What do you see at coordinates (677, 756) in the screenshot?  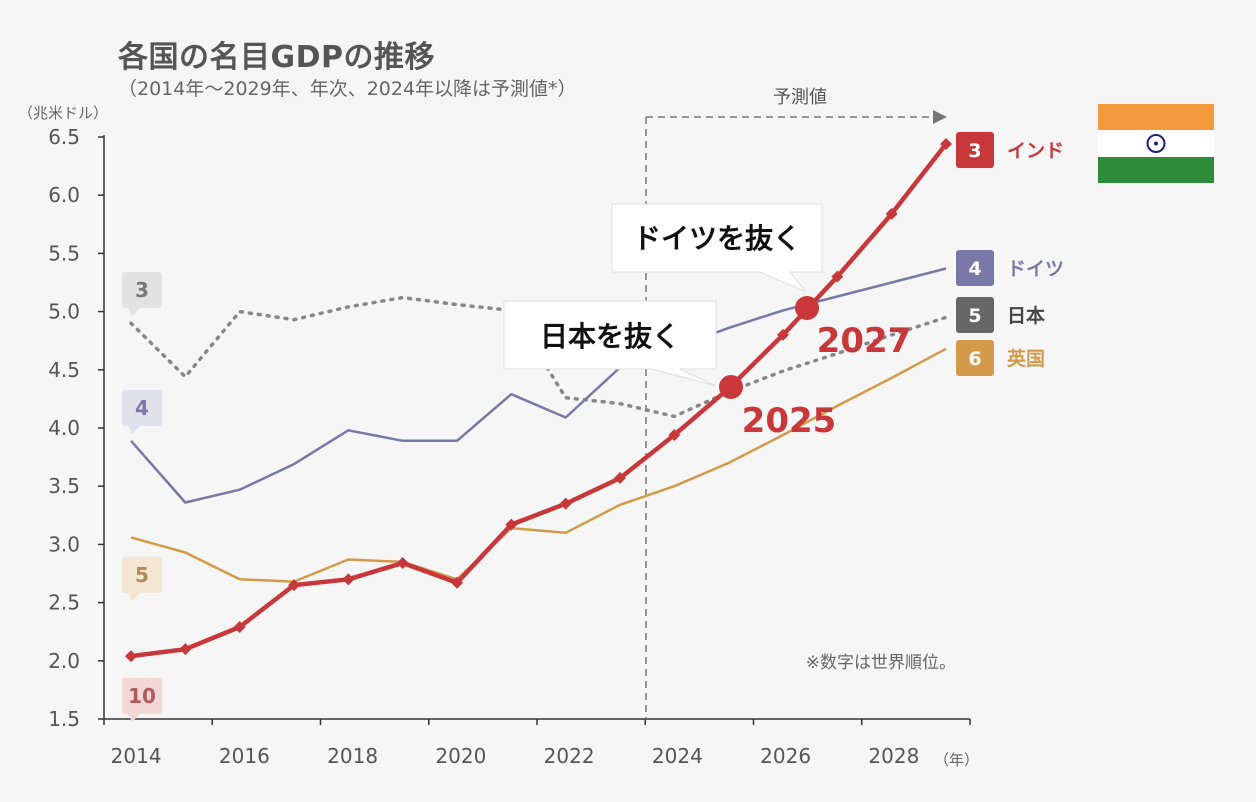 I see `x-tick-label: 2024` at bounding box center [677, 756].